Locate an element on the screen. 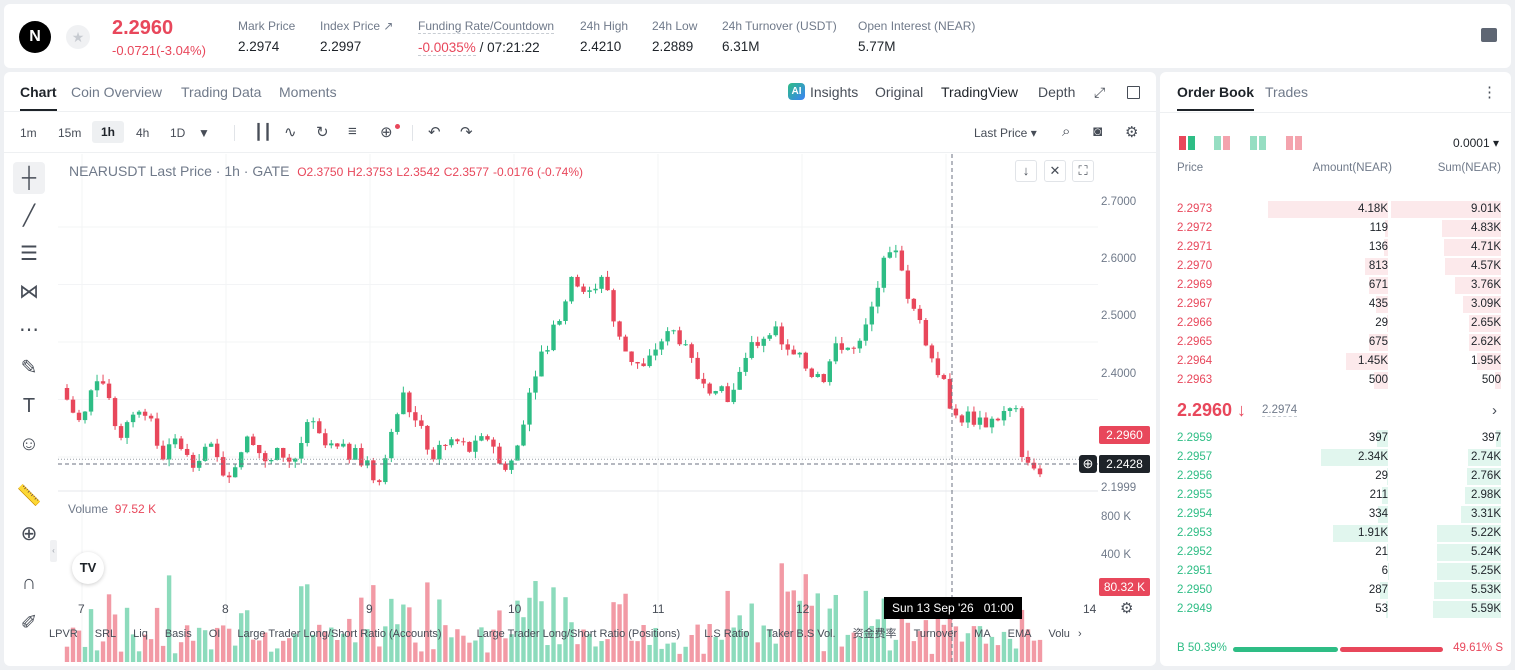 The height and width of the screenshot is (670, 1515). view-tradingview: TradingView is located at coordinates (980, 92).